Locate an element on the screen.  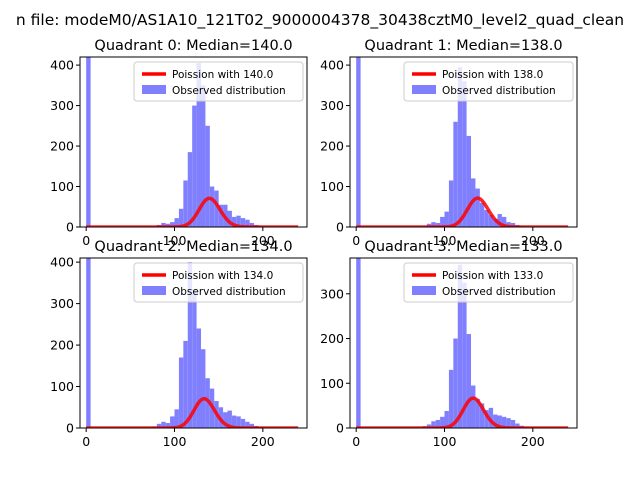
y-tick-label: 400 is located at coordinates (62, 65).